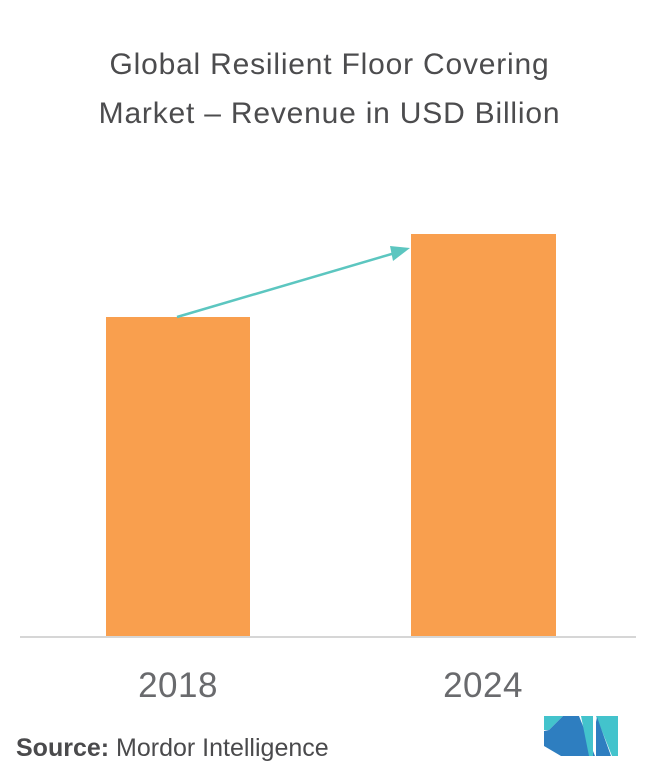  What do you see at coordinates (219, 748) in the screenshot?
I see `source-text: Mordor Intelligence` at bounding box center [219, 748].